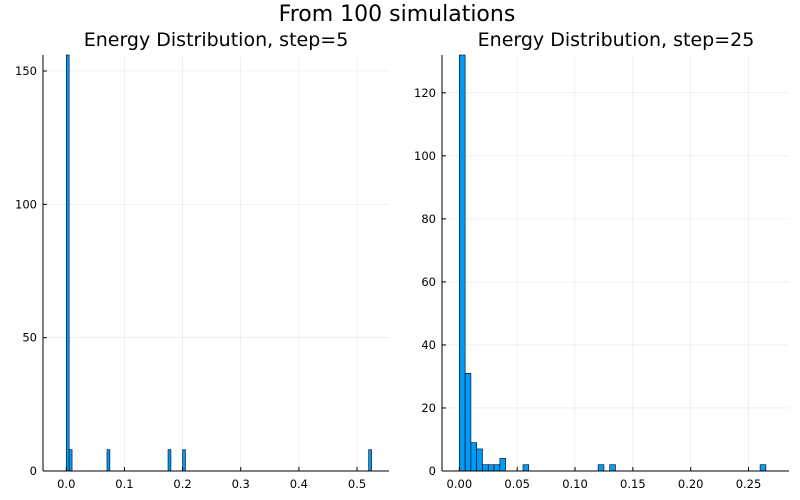  I want to click on x-tick-label: 0.10, so click(575, 484).